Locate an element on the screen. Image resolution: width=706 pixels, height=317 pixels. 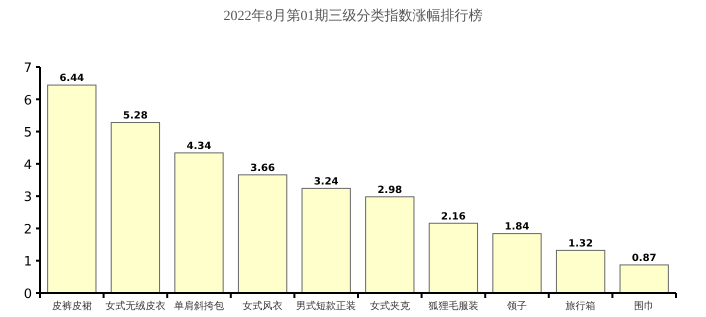
y-tick-label: 3 is located at coordinates (28, 198).